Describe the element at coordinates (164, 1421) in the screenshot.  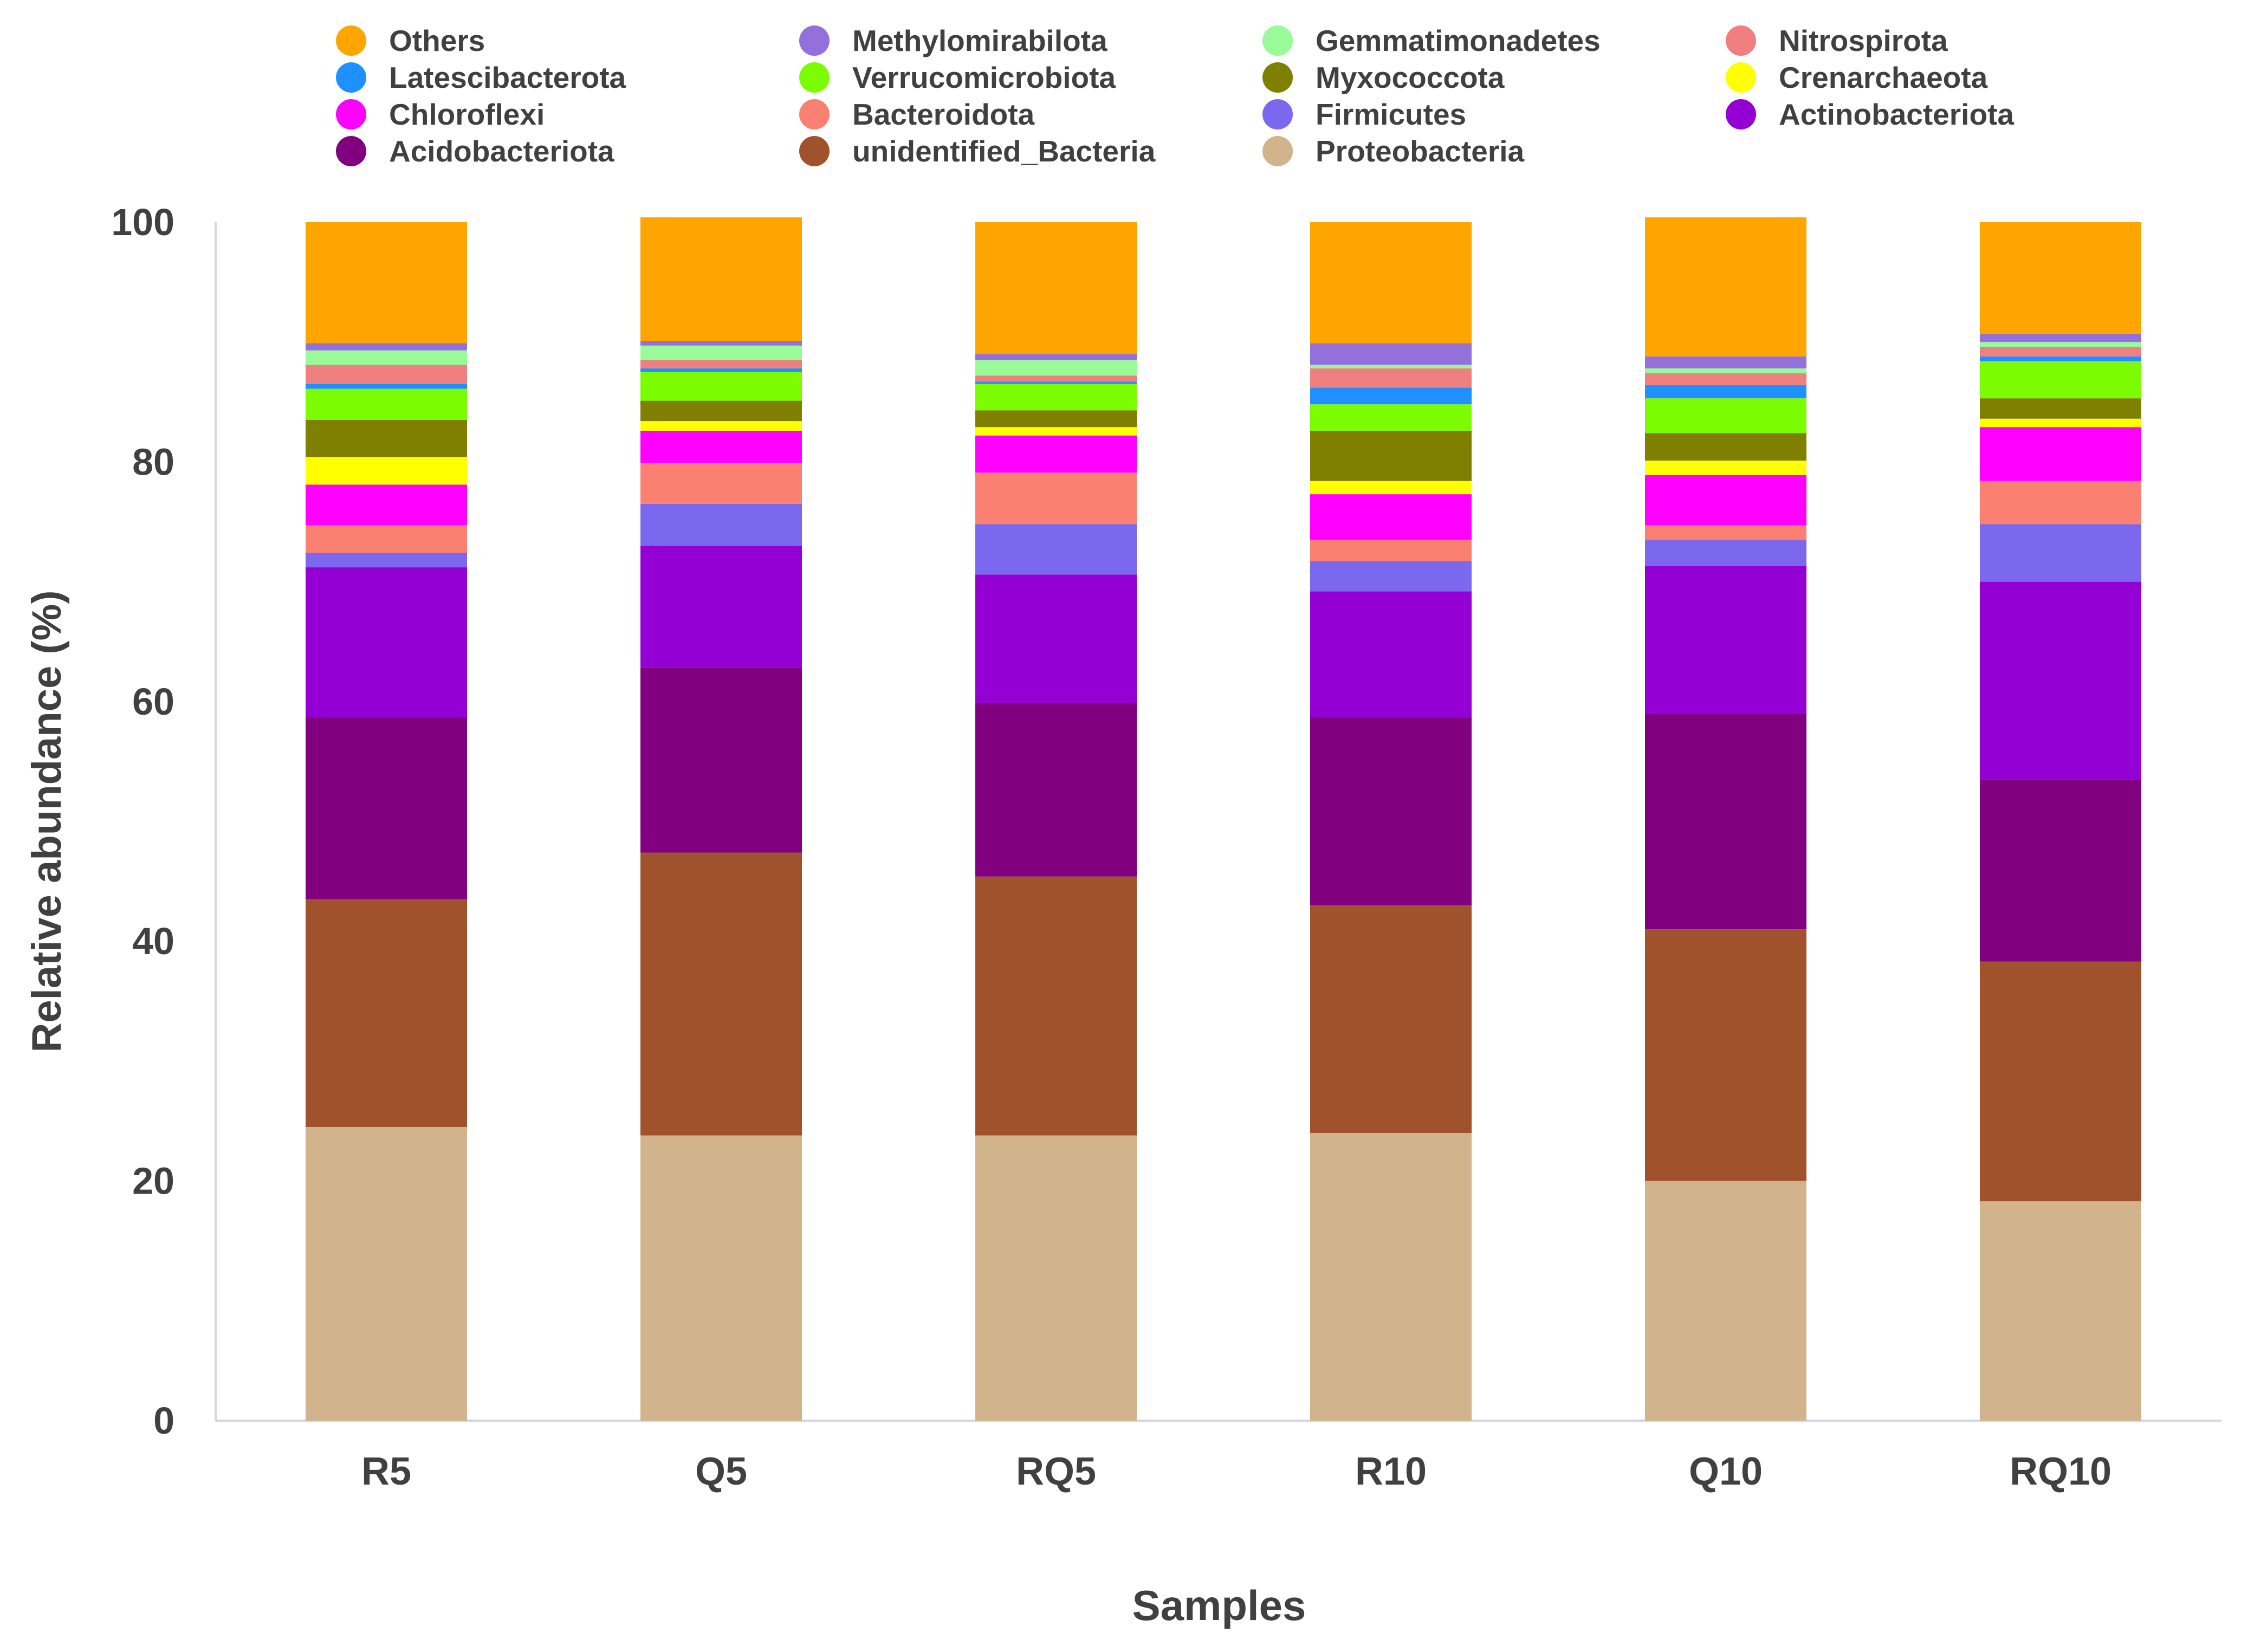
I see `y-tick-label-0: 0` at that location.